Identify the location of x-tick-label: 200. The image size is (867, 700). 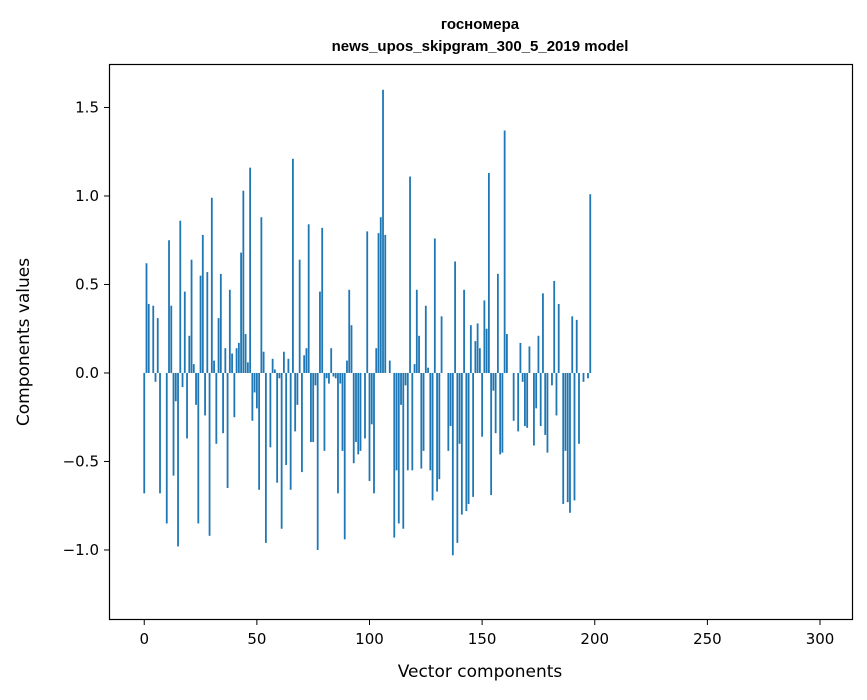
(594, 639).